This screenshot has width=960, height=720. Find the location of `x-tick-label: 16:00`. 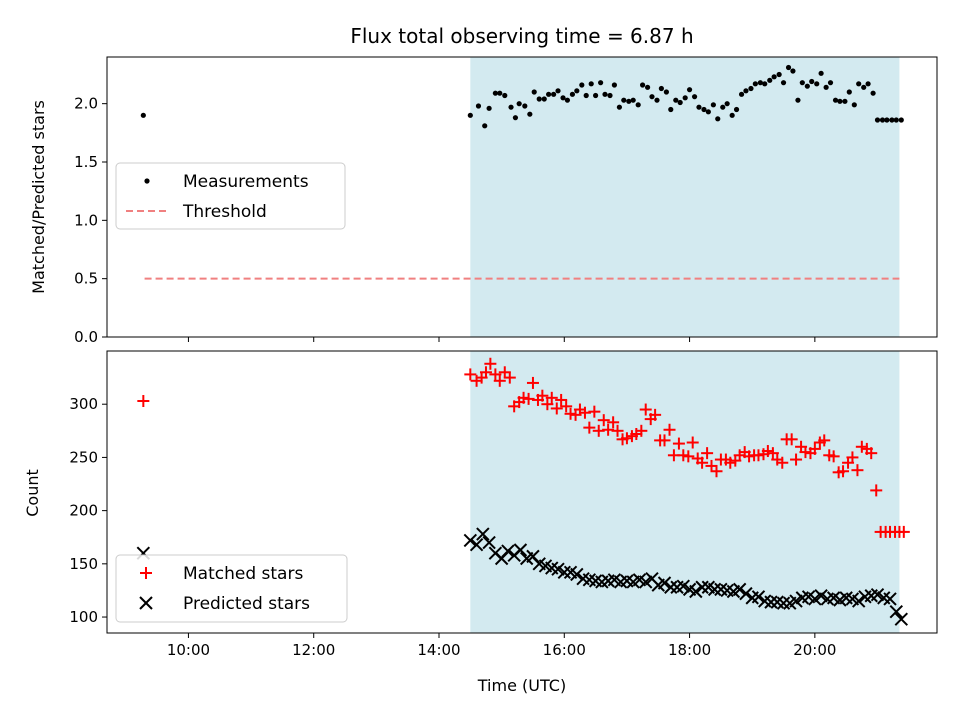

x-tick-label: 16:00 is located at coordinates (564, 650).